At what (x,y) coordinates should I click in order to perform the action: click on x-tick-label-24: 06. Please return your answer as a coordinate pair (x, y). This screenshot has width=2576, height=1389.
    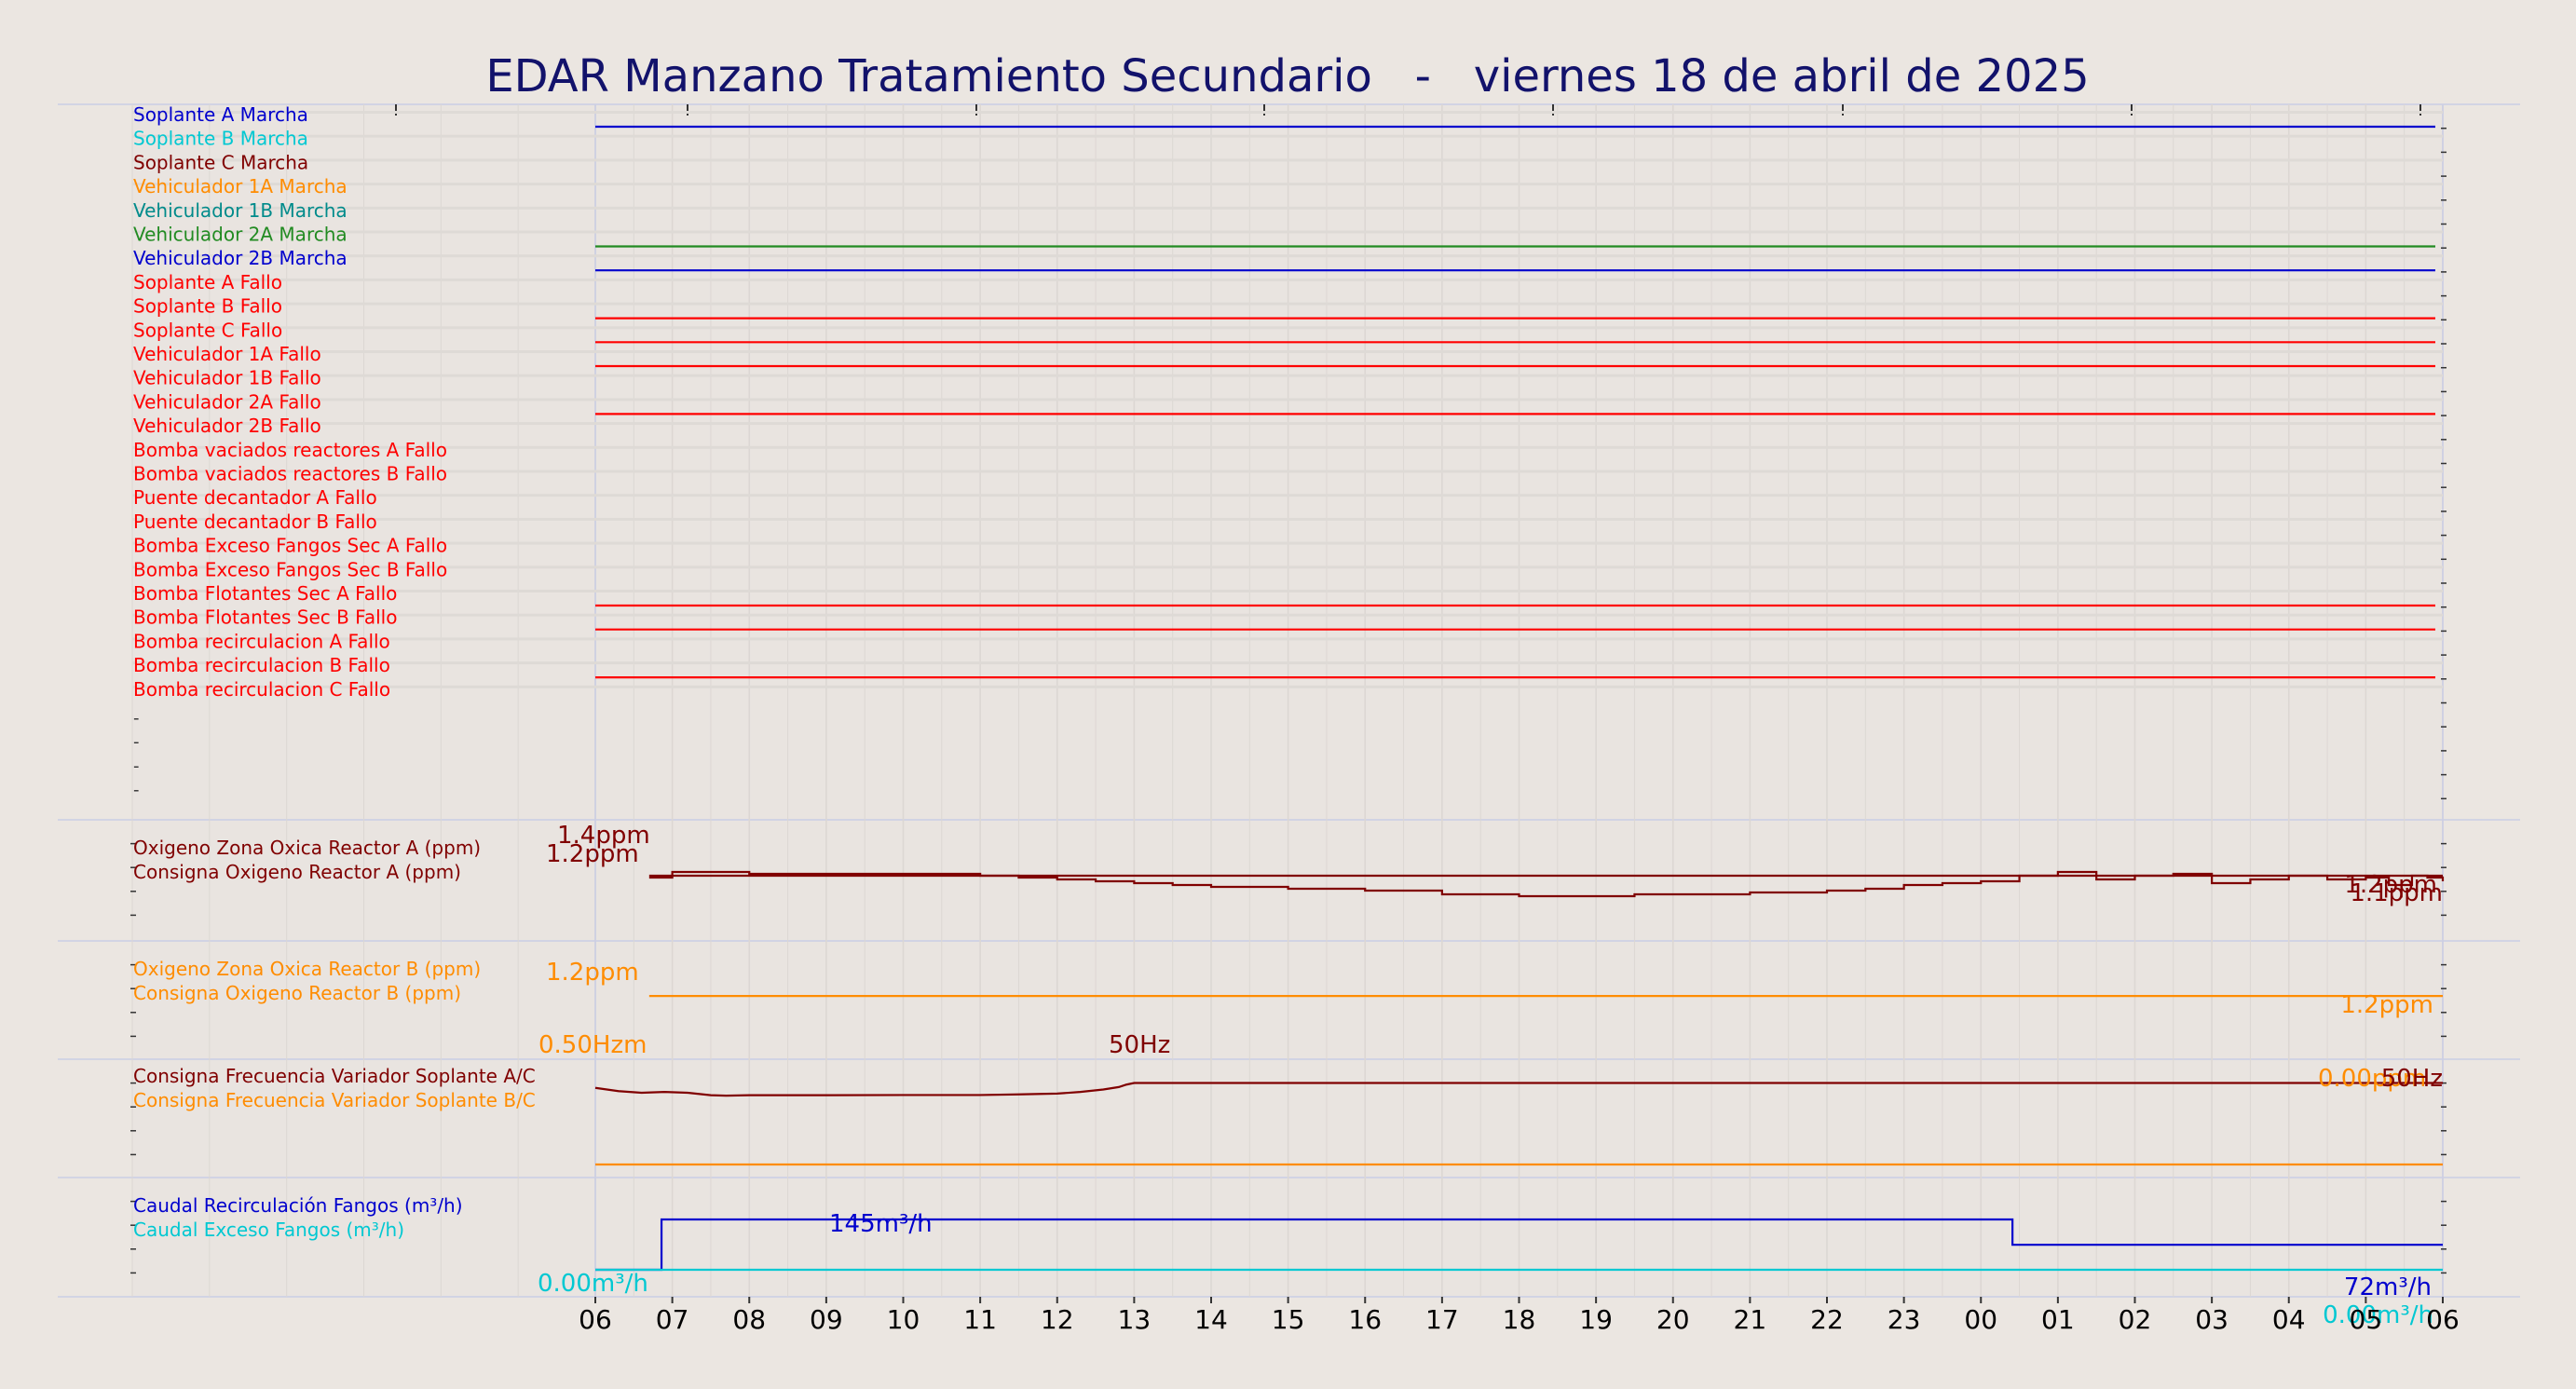
    Looking at the image, I should click on (2443, 1319).